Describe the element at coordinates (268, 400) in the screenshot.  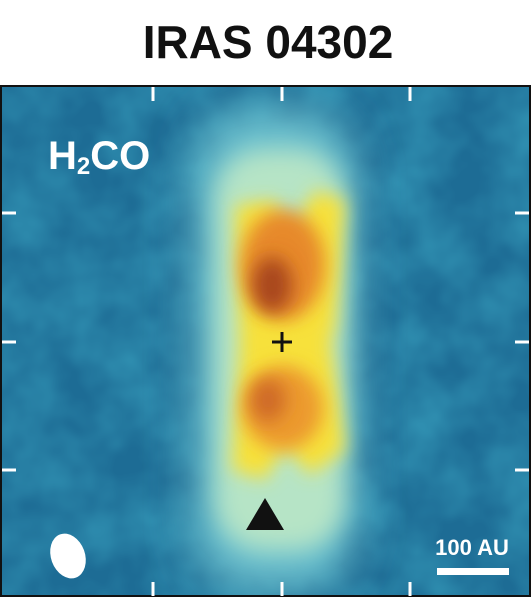
I see `lower-core` at that location.